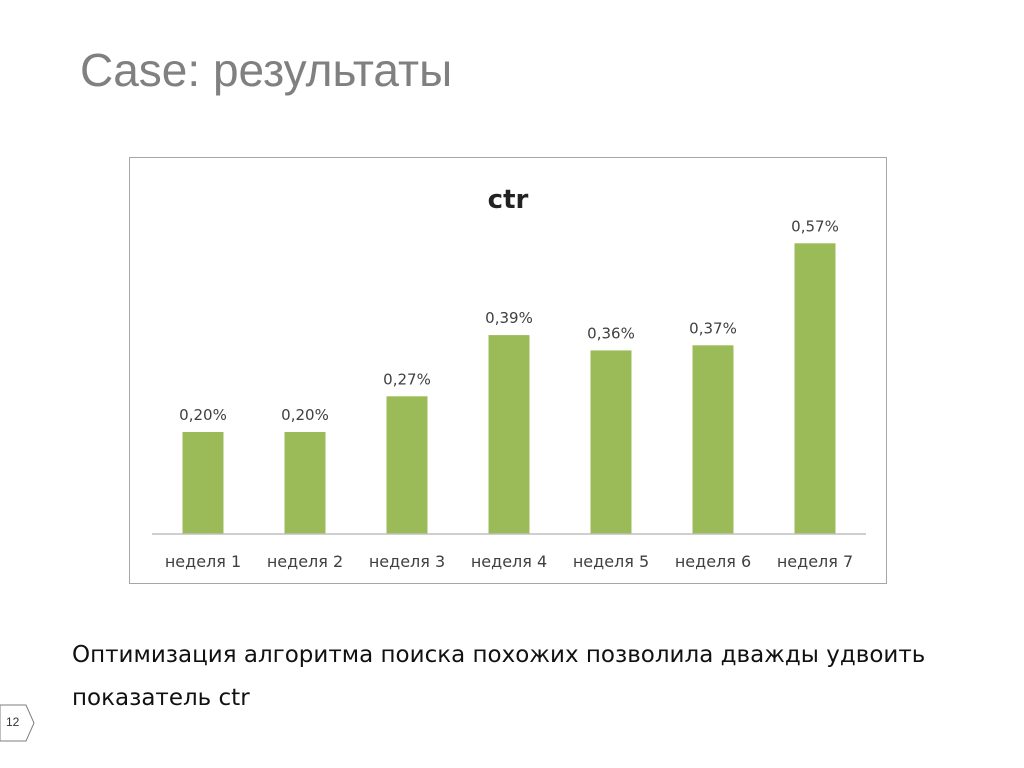 The height and width of the screenshot is (768, 1024). I want to click on slide-title: Case: результаты, so click(266, 70).